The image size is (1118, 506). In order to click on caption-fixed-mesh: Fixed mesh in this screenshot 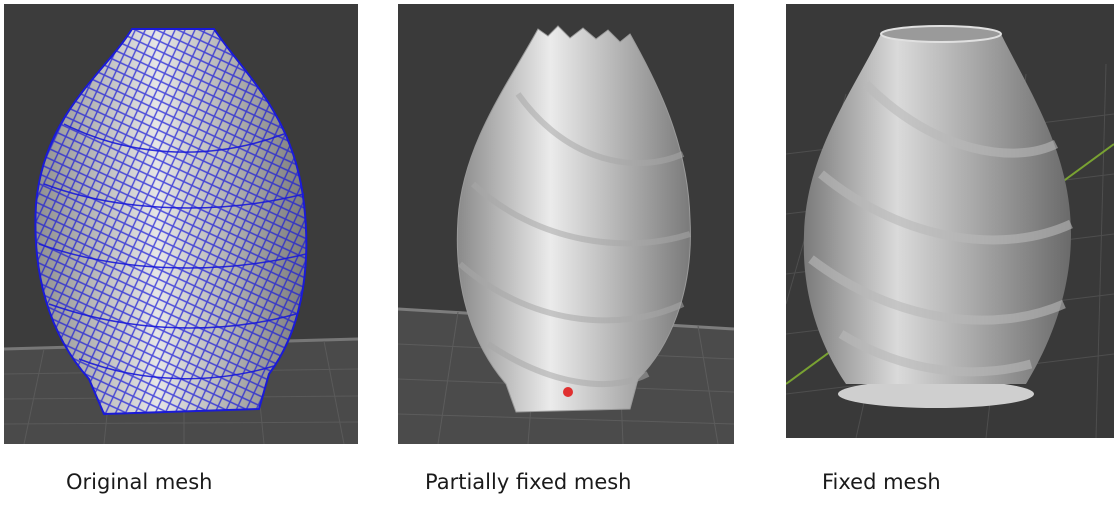, I will do `click(881, 482)`.